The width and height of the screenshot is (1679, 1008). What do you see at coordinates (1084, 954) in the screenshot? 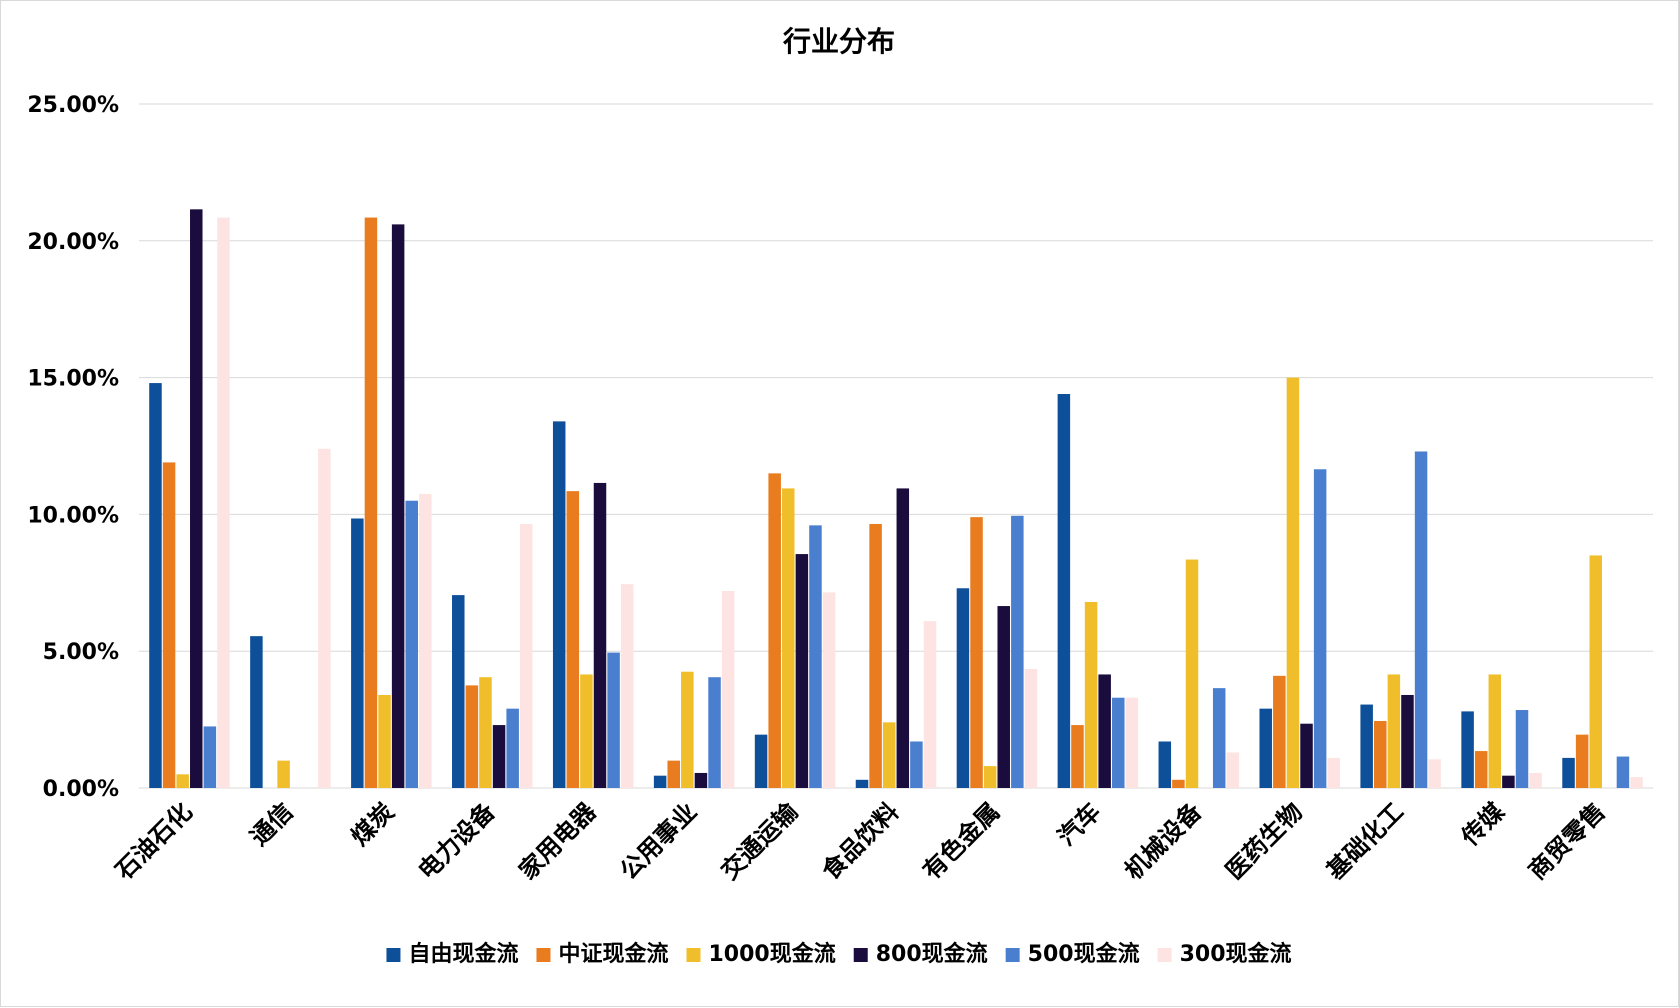
I see `legend-label: 500现金流` at bounding box center [1084, 954].